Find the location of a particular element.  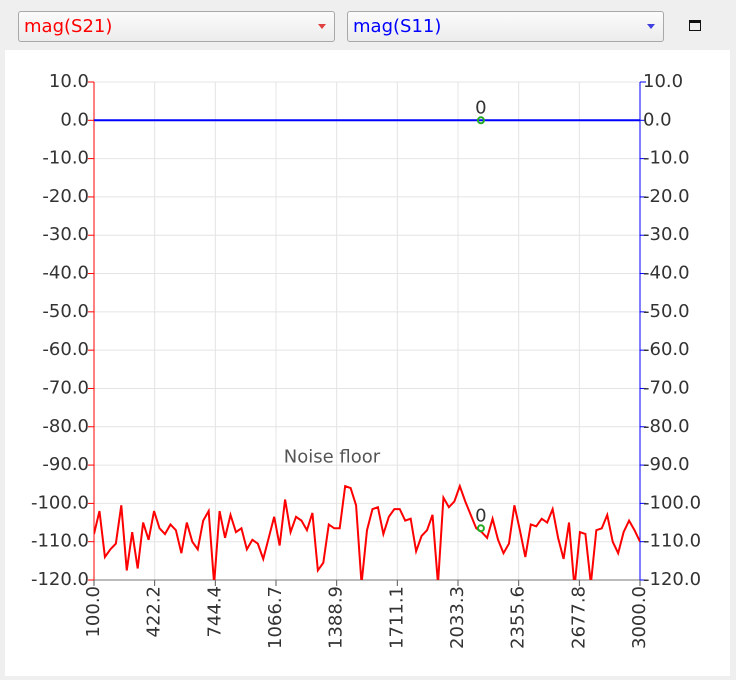

y-tick-label: -110.0 is located at coordinates (60, 541).